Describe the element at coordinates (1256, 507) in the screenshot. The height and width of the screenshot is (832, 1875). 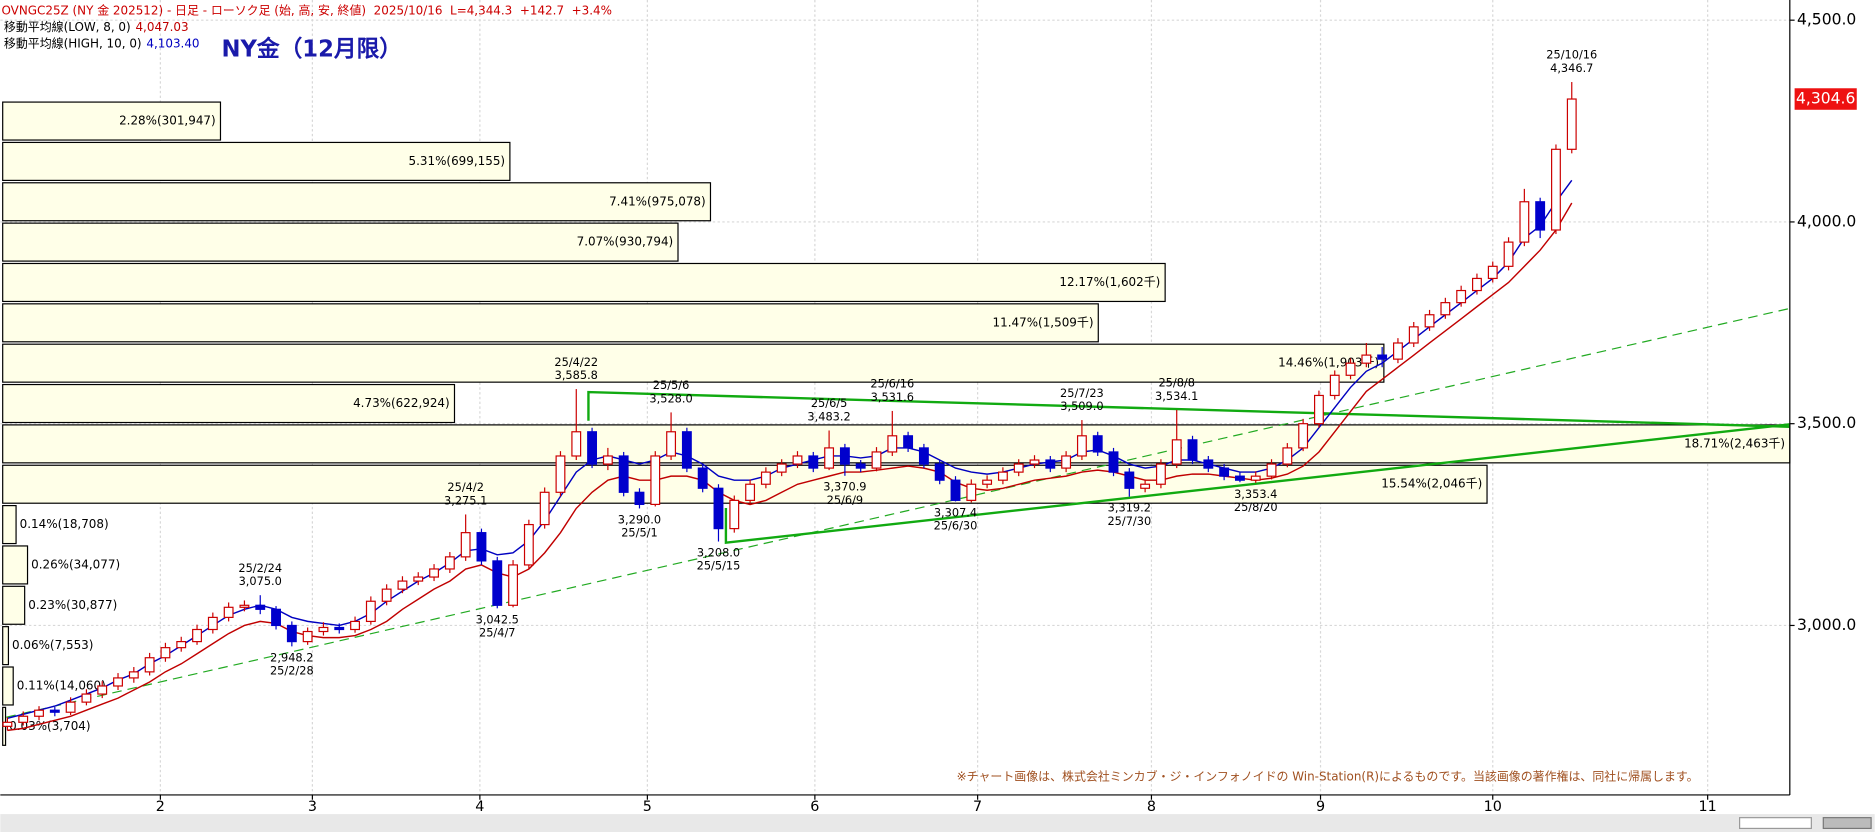
I see `annotation-date: 25/8/20` at that location.